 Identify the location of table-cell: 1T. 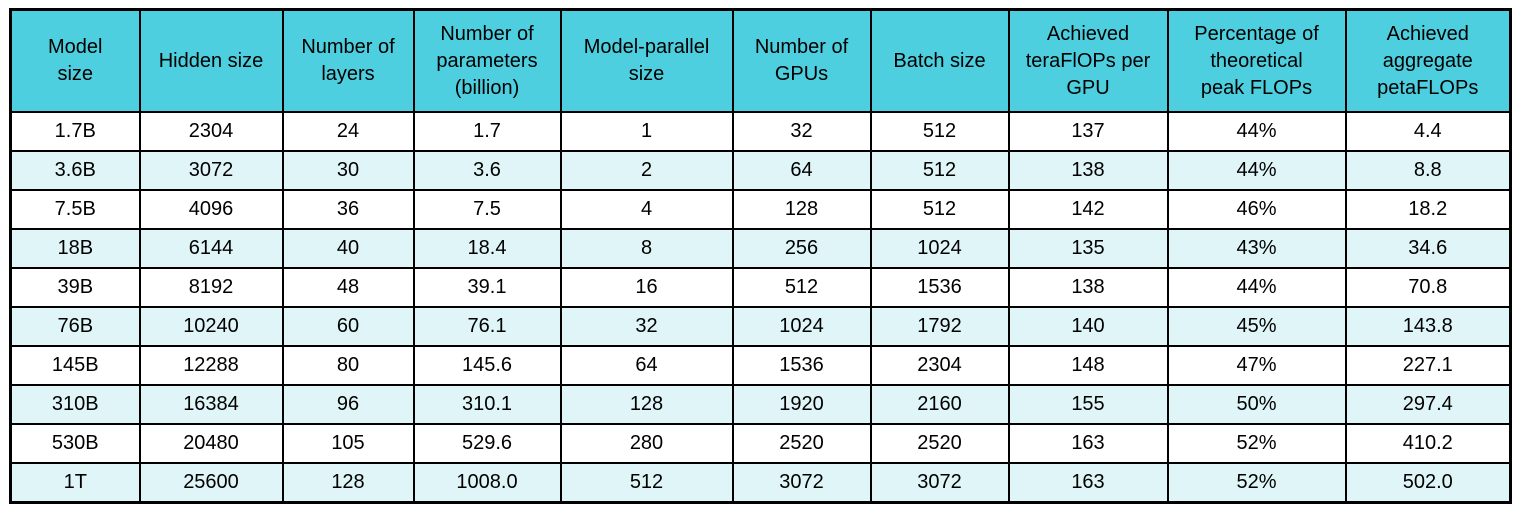
(75, 483).